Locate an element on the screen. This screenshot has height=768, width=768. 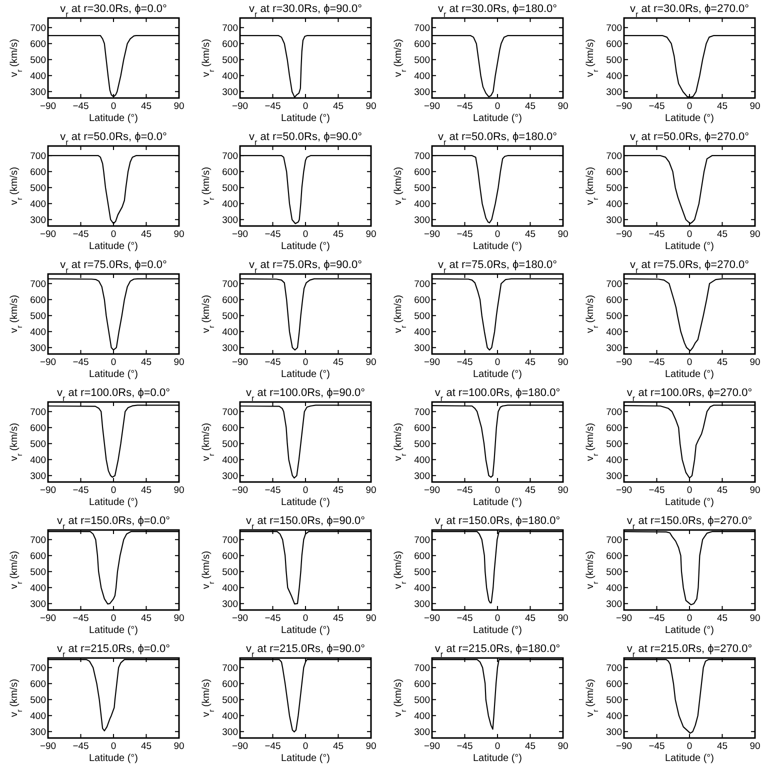
chart-title: v$_{r}$ at r=215.0Rs, ϕ=270.0° is located at coordinates (689, 650).